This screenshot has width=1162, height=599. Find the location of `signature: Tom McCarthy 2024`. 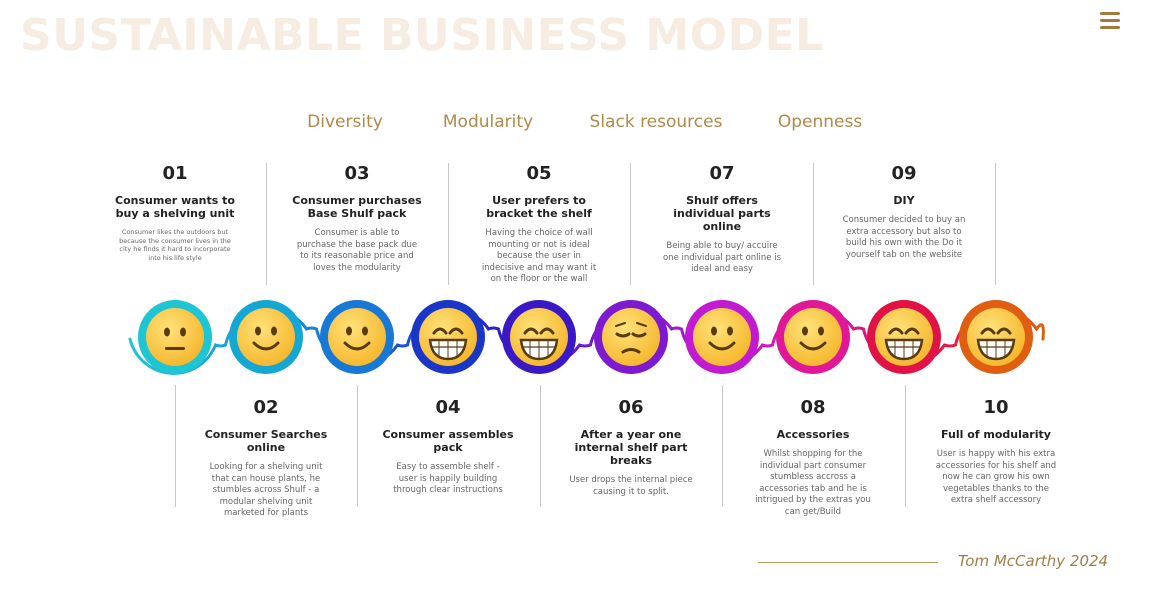

signature: Tom McCarthy 2024 is located at coordinates (1033, 561).